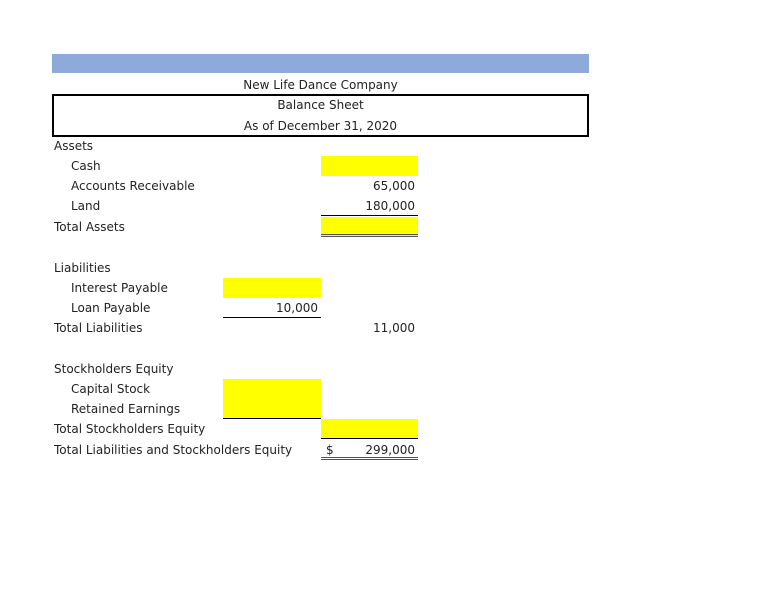  What do you see at coordinates (383, 389) in the screenshot?
I see `table-row: Capital Stock` at bounding box center [383, 389].